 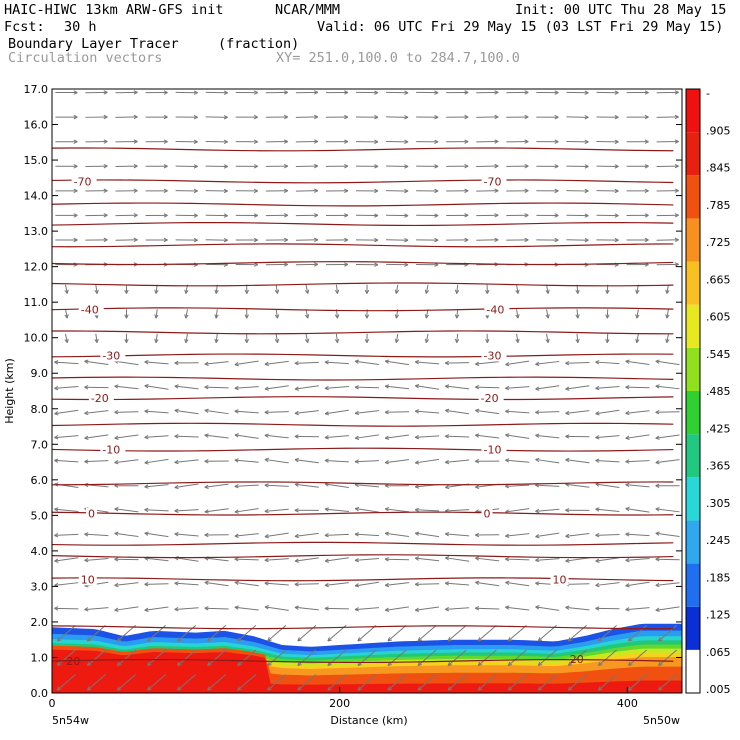 I want to click on colorbar-label: .485, so click(x=718, y=391).